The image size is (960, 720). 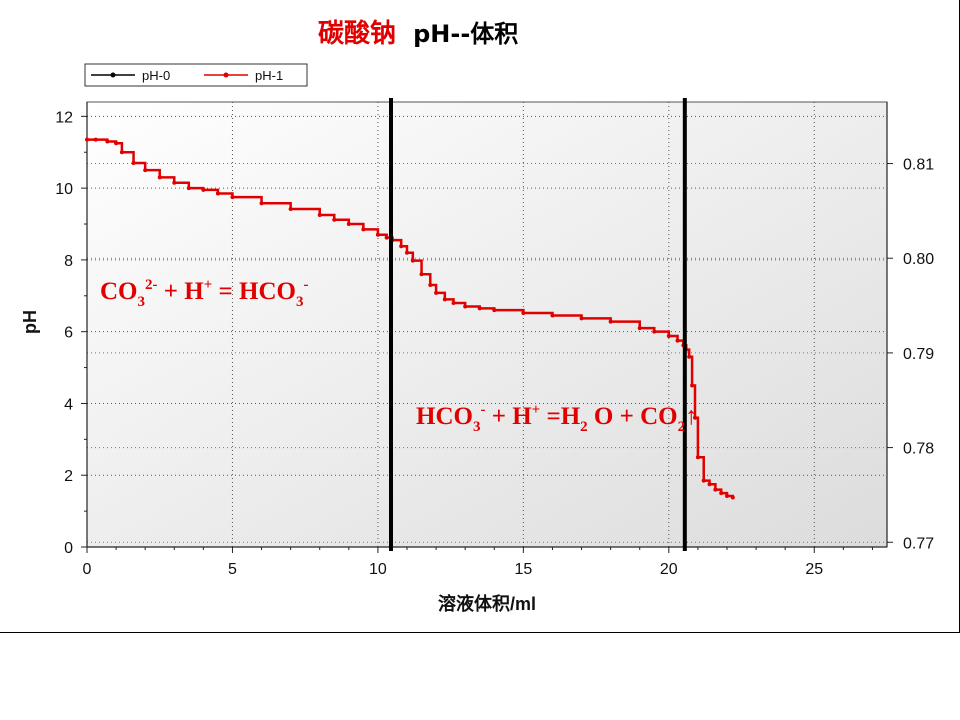 I want to click on equation-first-stage: CO32- + H+ = HCO3-, so click(x=204, y=293).